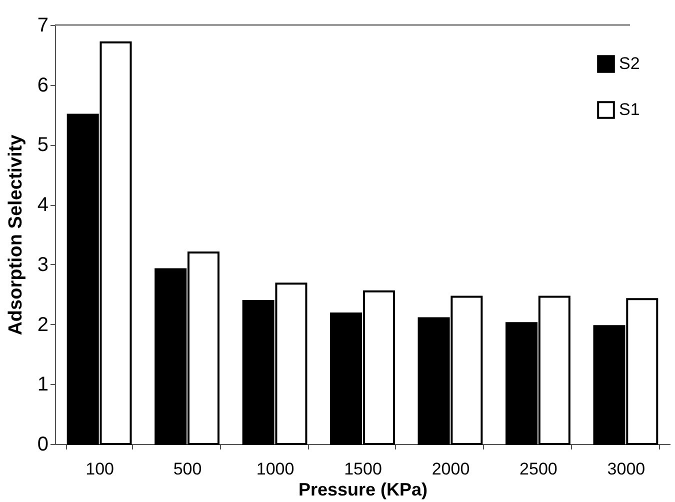 The width and height of the screenshot is (675, 502). Describe the element at coordinates (275, 469) in the screenshot. I see `x-tick-label: 1000` at that location.